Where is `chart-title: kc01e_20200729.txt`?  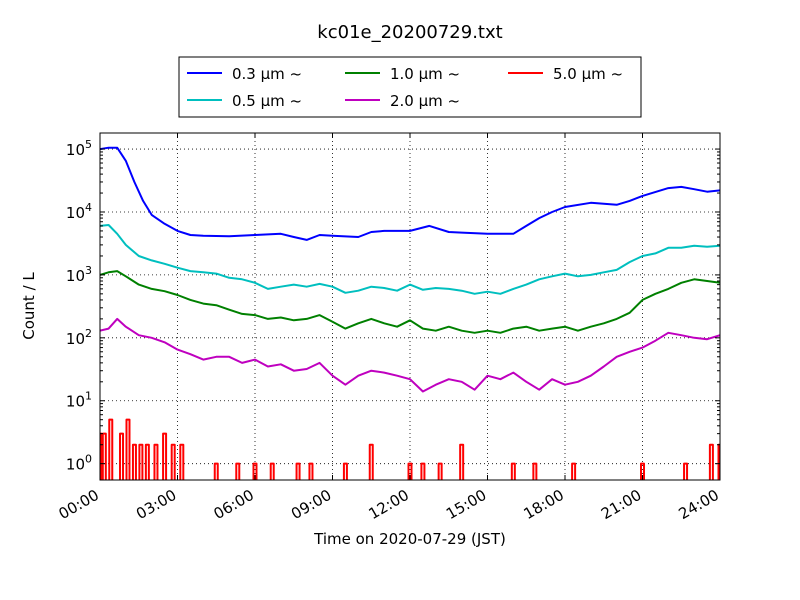 chart-title: kc01e_20200729.txt is located at coordinates (409, 32).